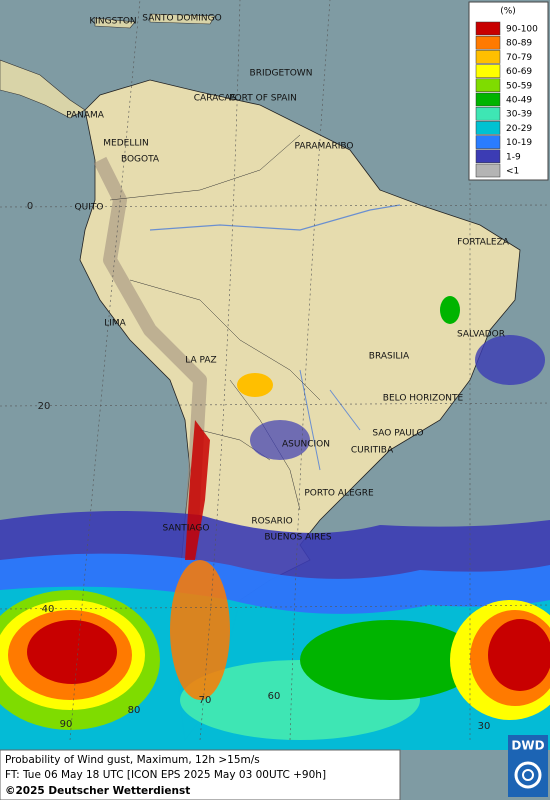 Image resolution: width=550 pixels, height=800 pixels. What do you see at coordinates (97, 791) in the screenshot?
I see `copyright: ©2025 Deutscher Wetterdienst` at bounding box center [97, 791].